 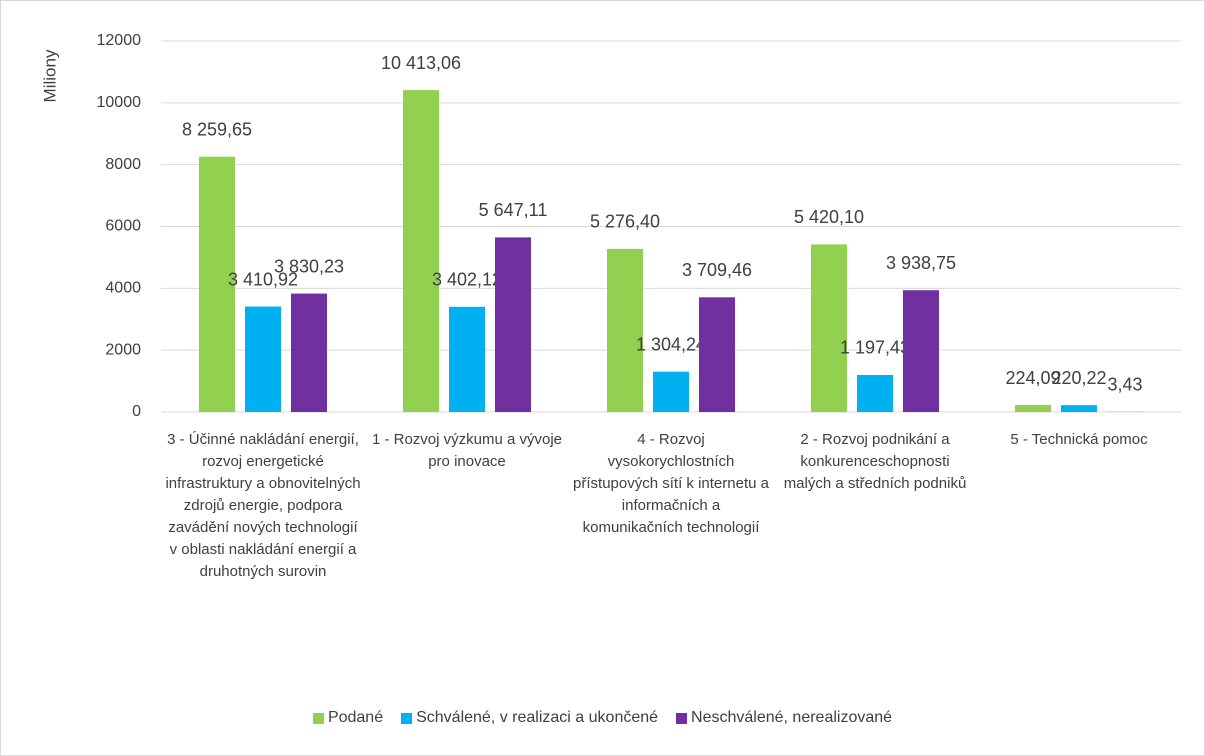 I want to click on data-label: 5 647,11, so click(x=513, y=210).